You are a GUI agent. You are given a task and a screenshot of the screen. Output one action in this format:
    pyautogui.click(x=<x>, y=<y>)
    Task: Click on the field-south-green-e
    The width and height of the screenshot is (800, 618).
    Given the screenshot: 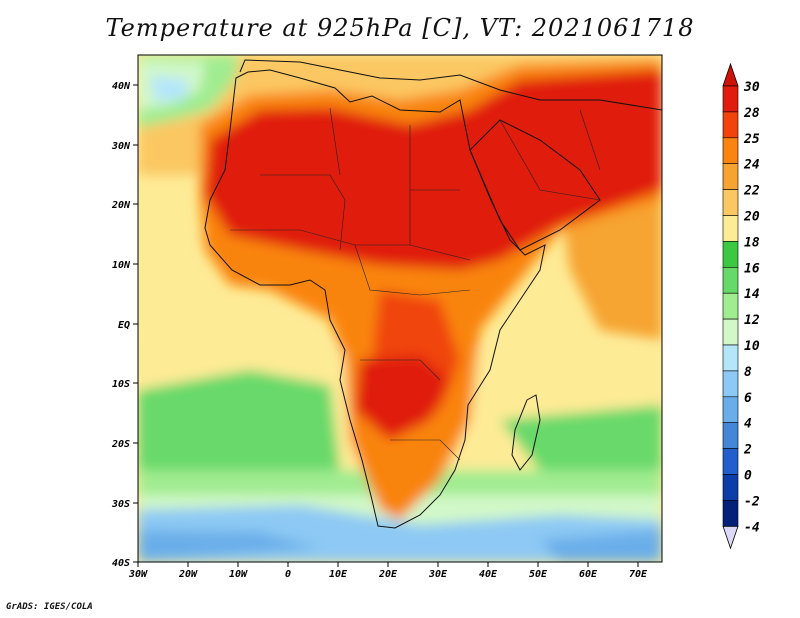 What is the action you would take?
    pyautogui.click(x=581, y=437)
    